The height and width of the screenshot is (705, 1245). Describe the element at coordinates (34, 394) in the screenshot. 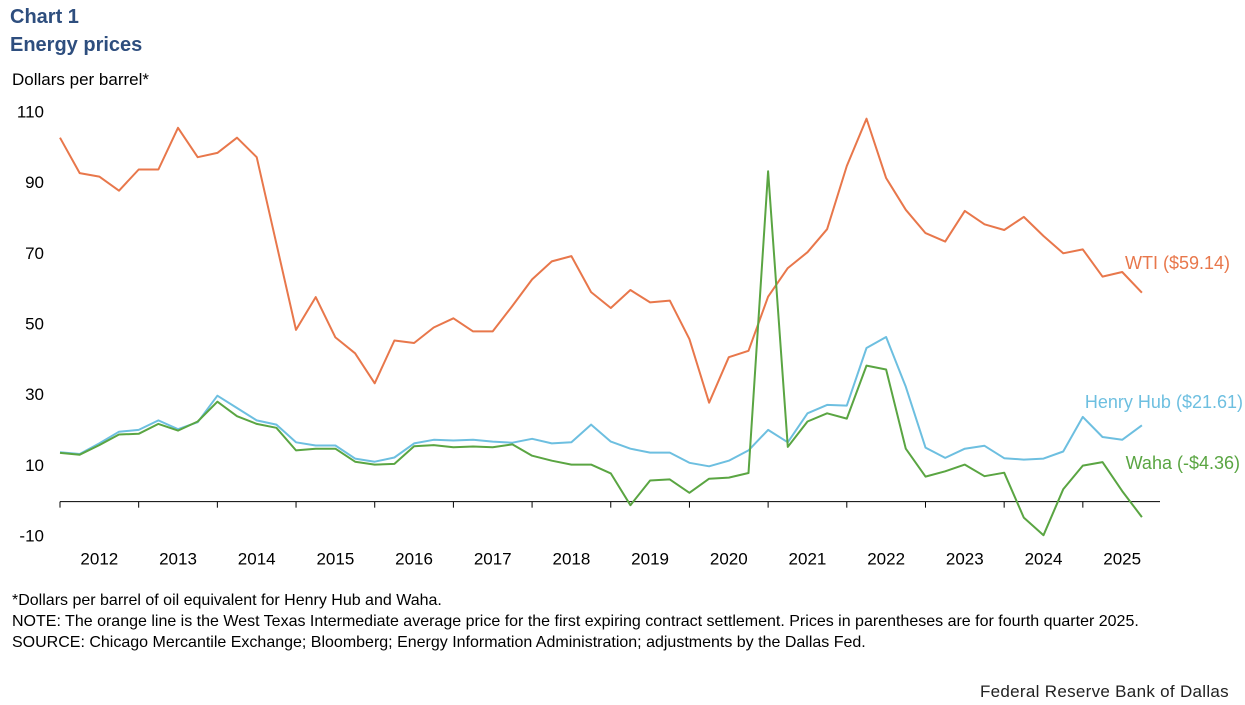

I see `y-tick-label: 30` at that location.